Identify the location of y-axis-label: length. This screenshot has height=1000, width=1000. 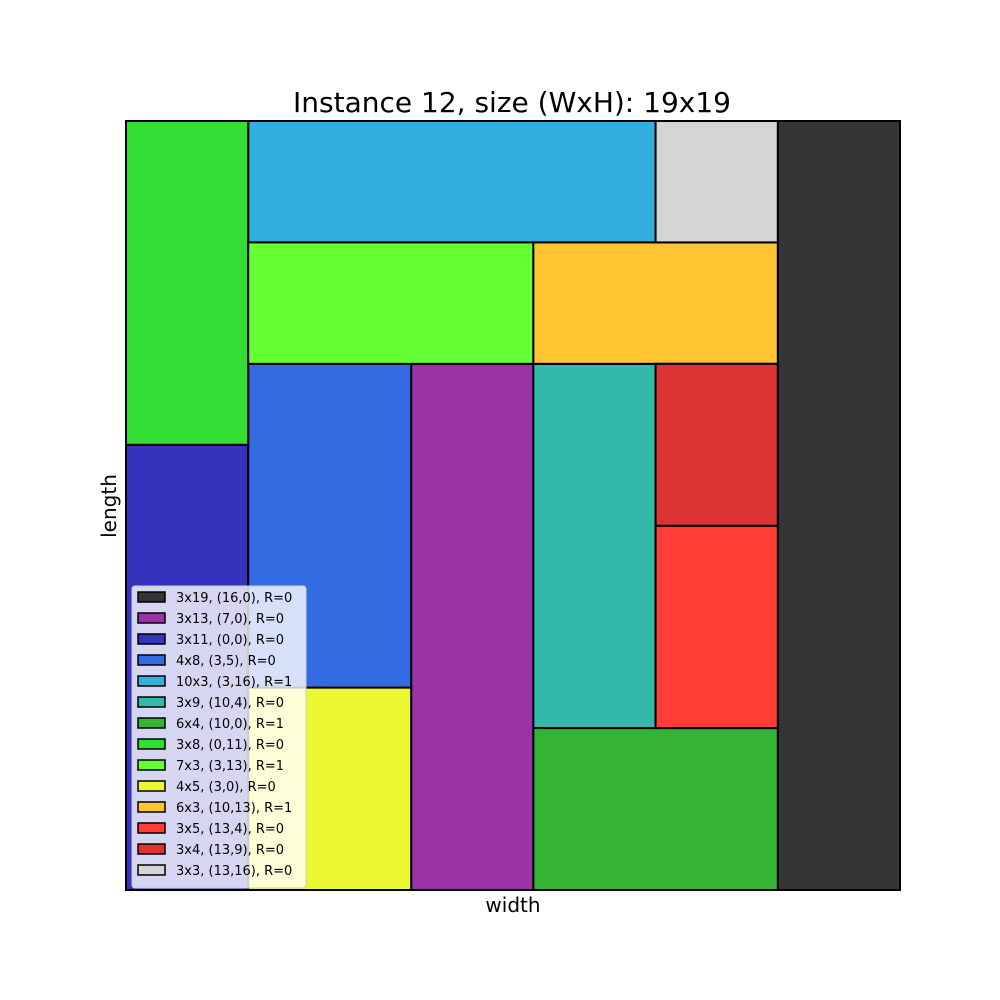
(109, 506).